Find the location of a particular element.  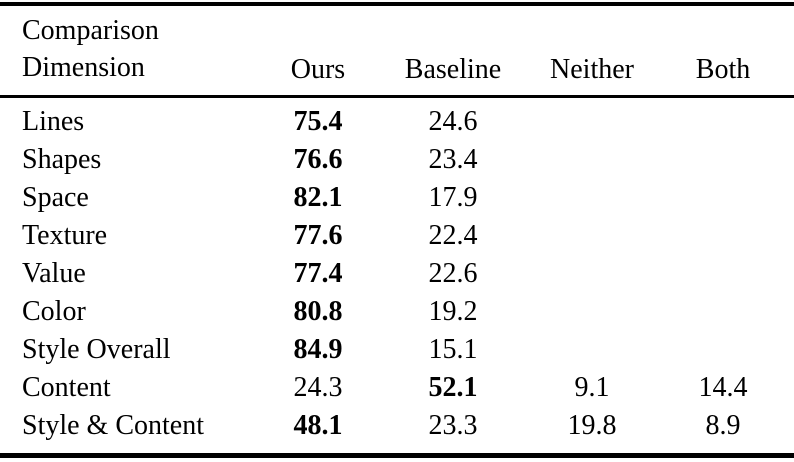

cell-dimension: Style & Content is located at coordinates (113, 425).